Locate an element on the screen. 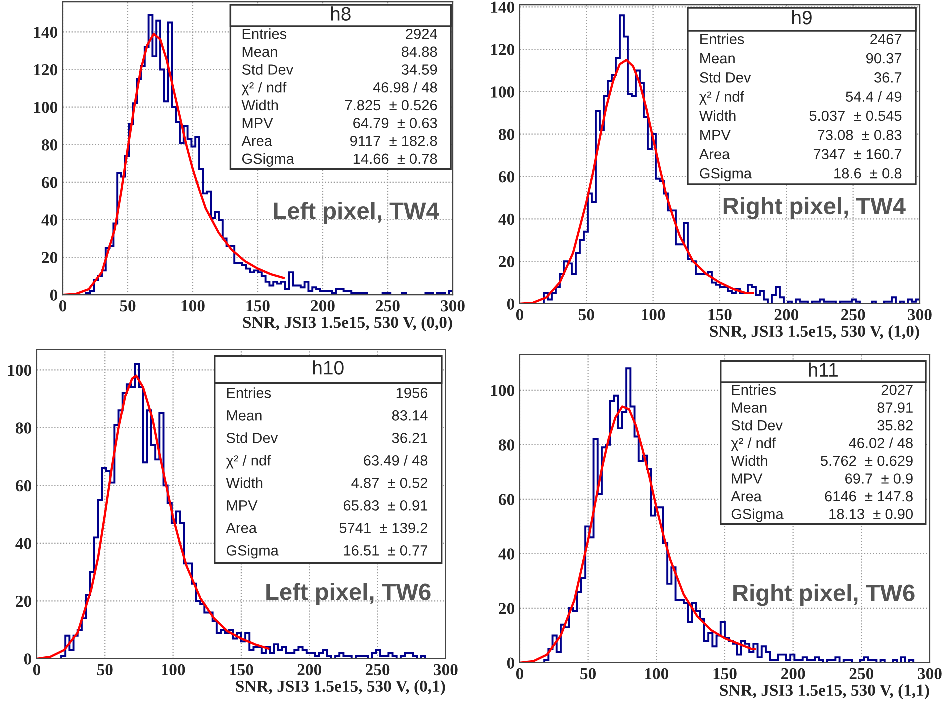 The height and width of the screenshot is (706, 943). annotation: 1956 is located at coordinates (412, 393).